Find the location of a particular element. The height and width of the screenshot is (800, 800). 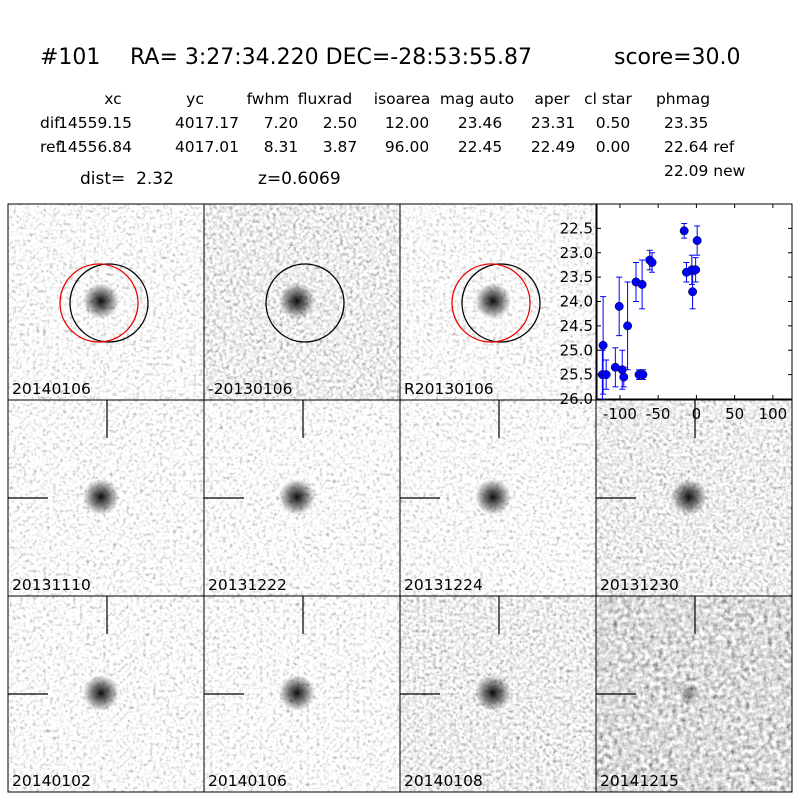

column-header: fwhm is located at coordinates (268, 99).